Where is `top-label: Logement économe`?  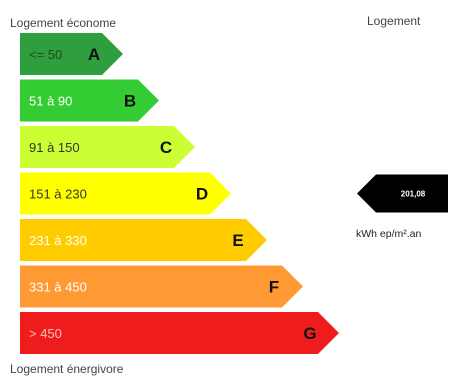
top-label: Logement économe is located at coordinates (63, 23).